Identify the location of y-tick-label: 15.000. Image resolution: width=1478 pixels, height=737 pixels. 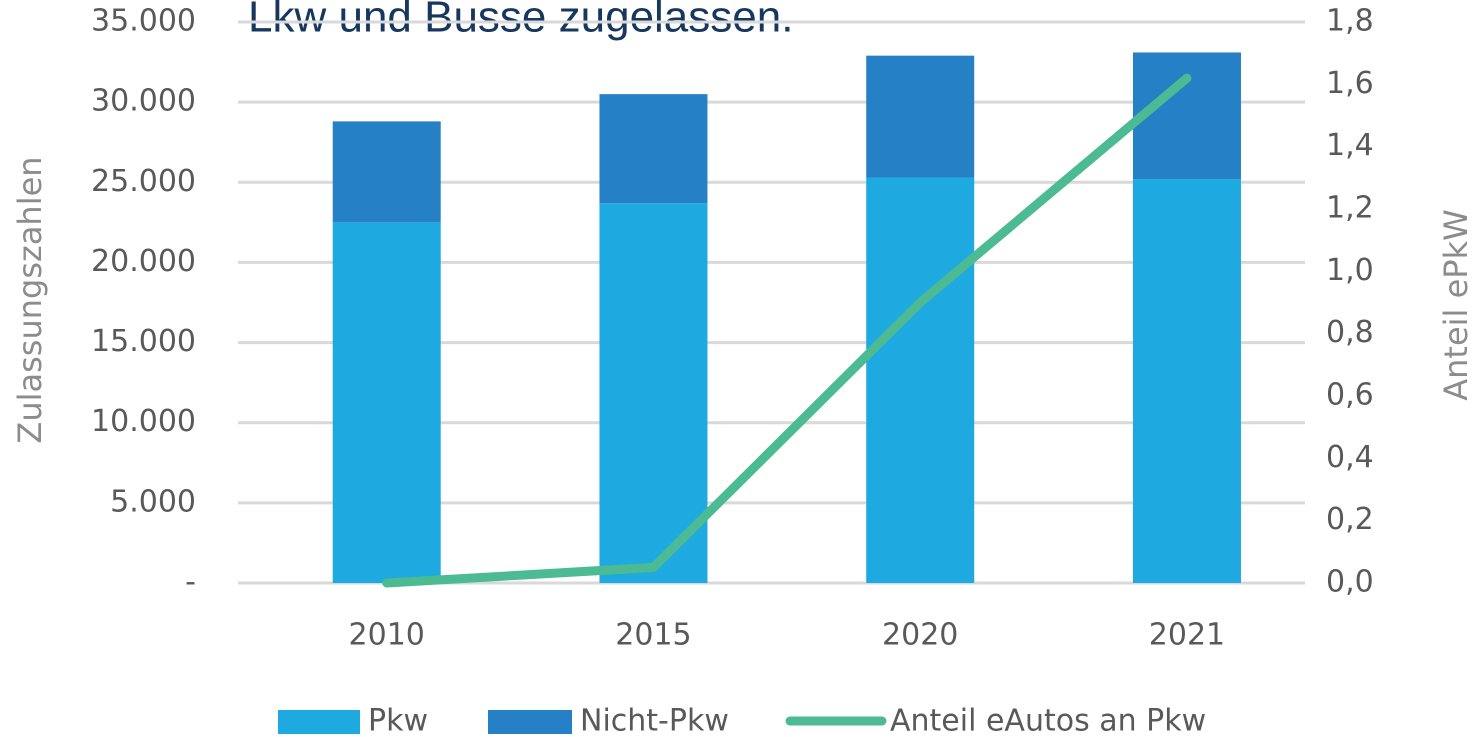
(143, 341).